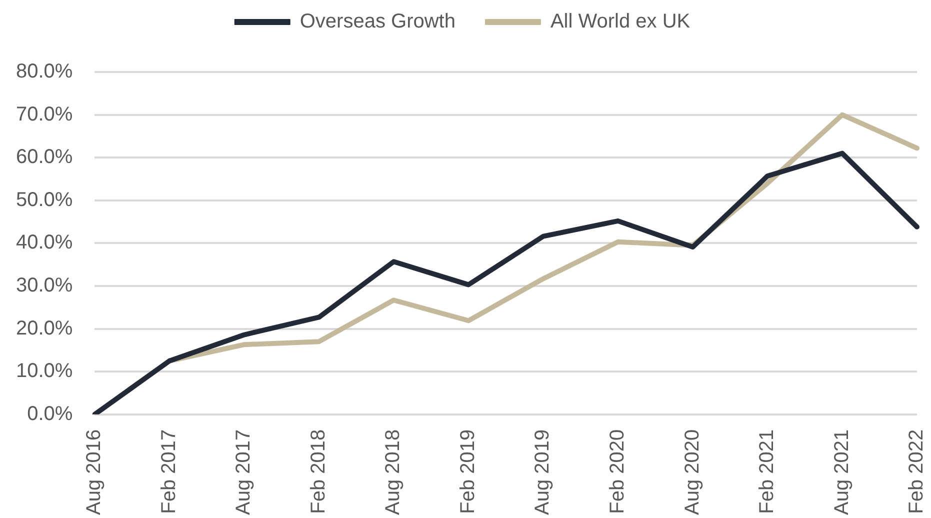 This screenshot has height=518, width=931. What do you see at coordinates (378, 21) in the screenshot?
I see `legend-label: Overseas Growth` at bounding box center [378, 21].